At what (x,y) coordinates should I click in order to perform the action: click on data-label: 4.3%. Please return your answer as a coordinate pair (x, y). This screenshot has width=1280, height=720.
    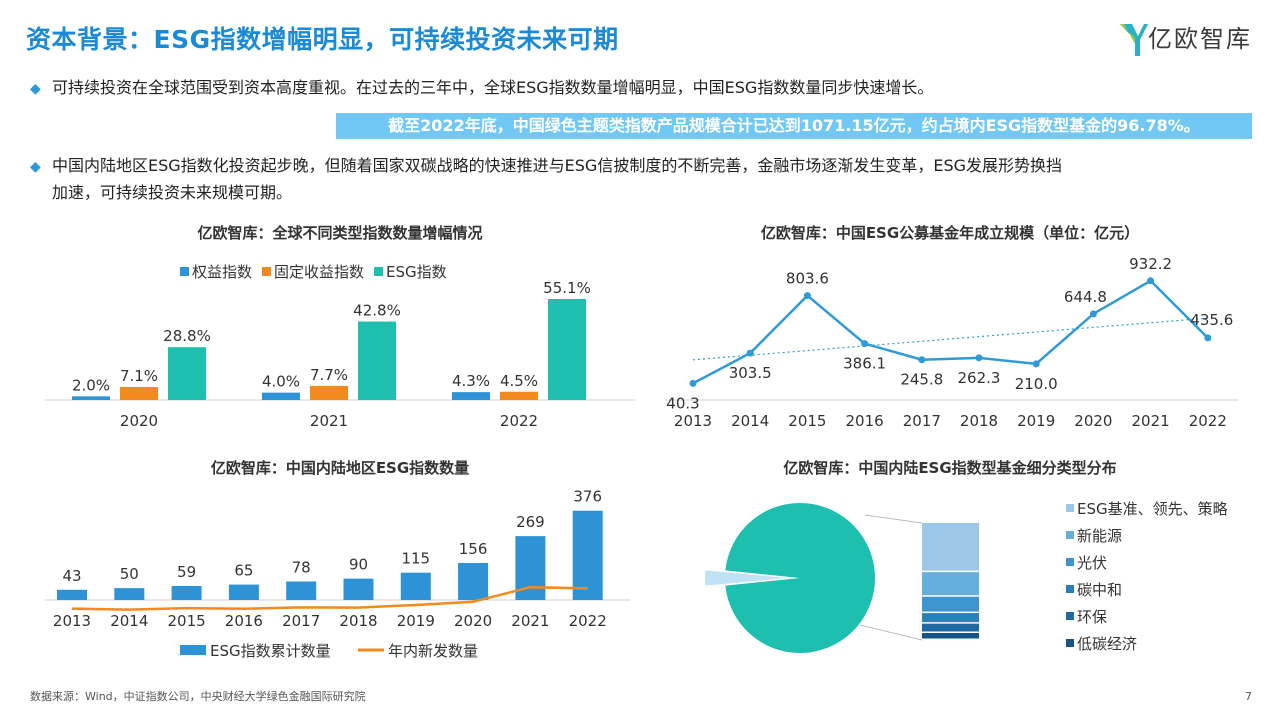
    Looking at the image, I should click on (471, 381).